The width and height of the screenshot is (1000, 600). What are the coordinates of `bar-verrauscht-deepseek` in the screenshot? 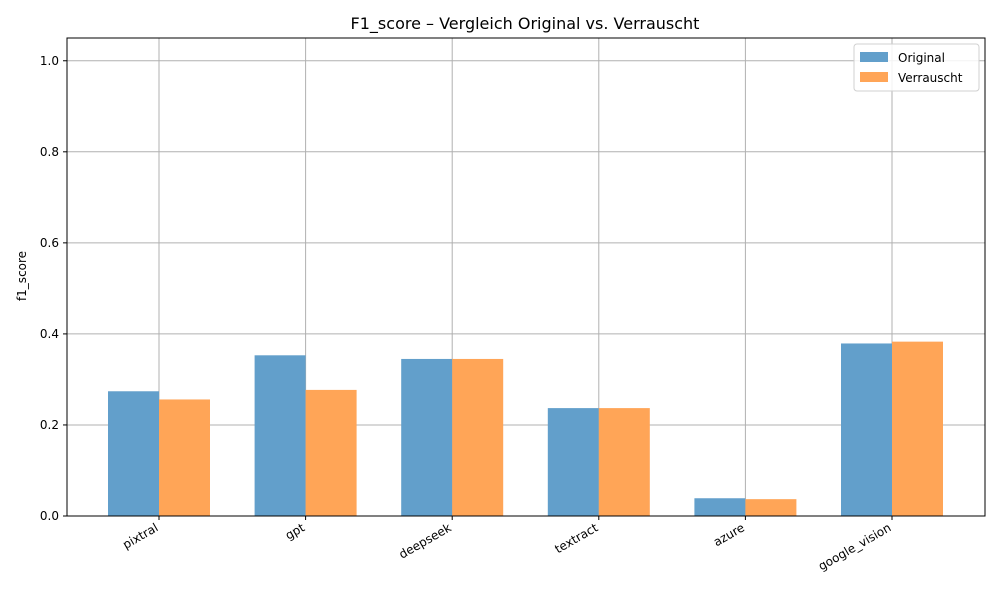 It's located at (478, 437).